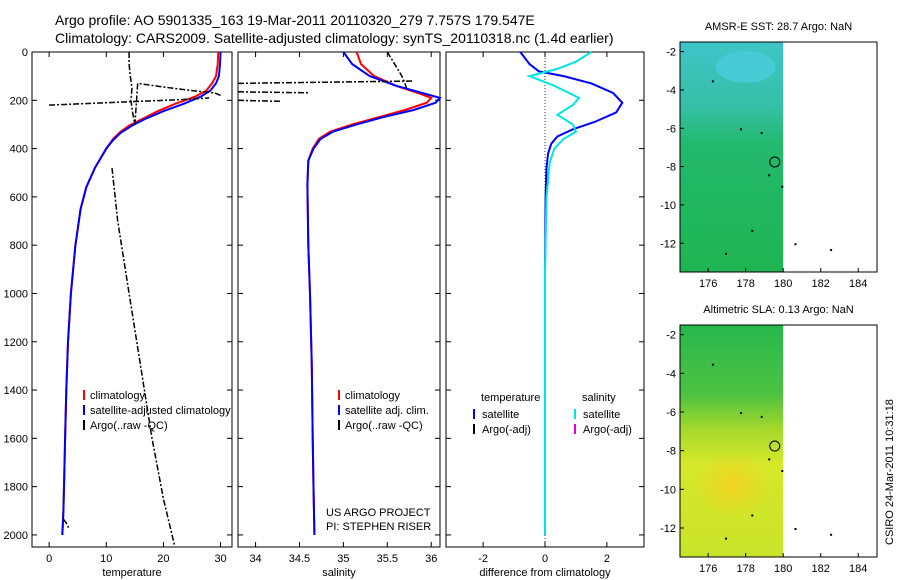 The image size is (900, 580). Describe the element at coordinates (378, 513) in the screenshot. I see `project-line1: US ARGO PROJECT` at that location.